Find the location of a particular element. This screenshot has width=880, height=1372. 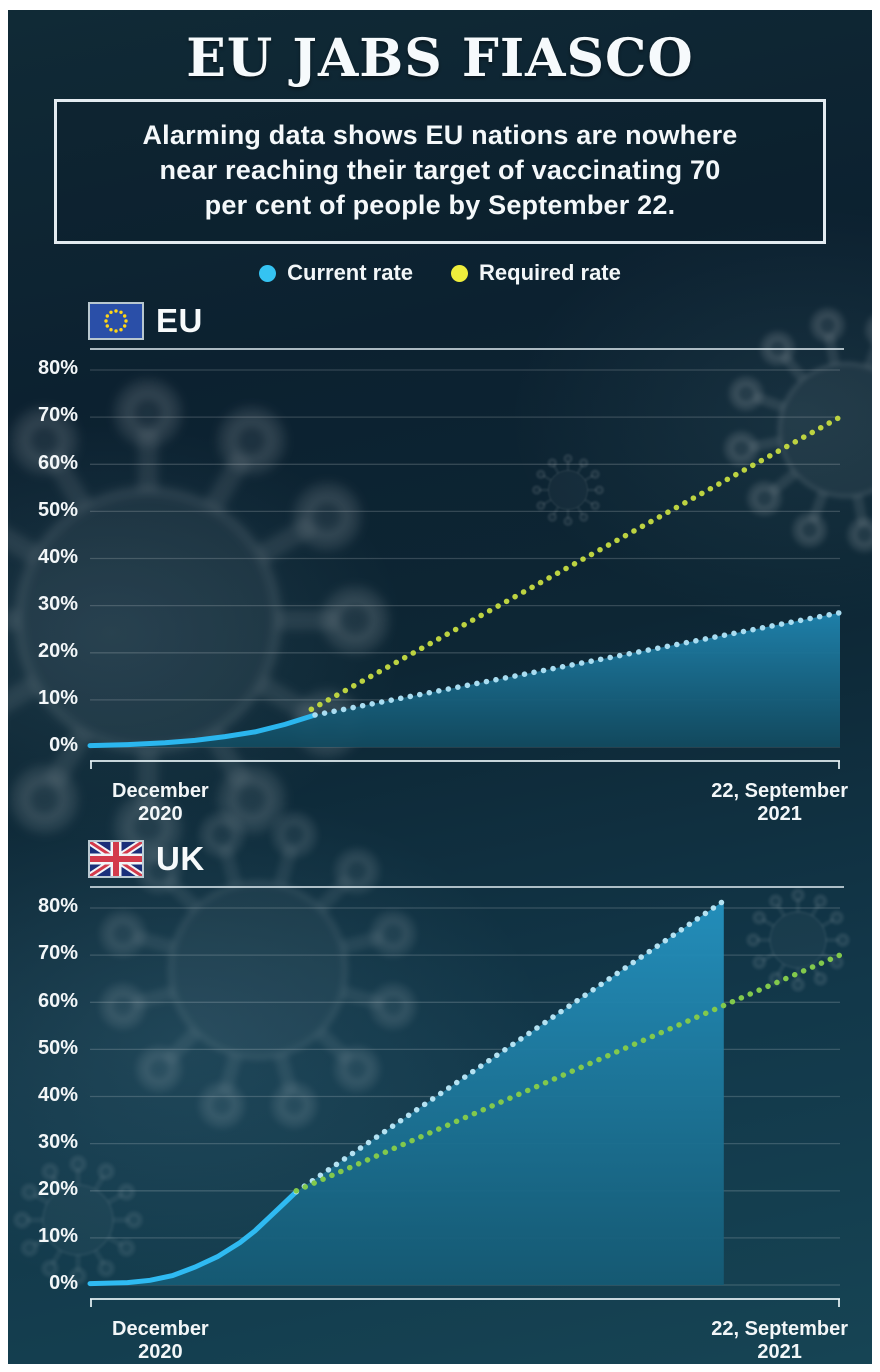

section-title-uk: UK is located at coordinates (180, 859).